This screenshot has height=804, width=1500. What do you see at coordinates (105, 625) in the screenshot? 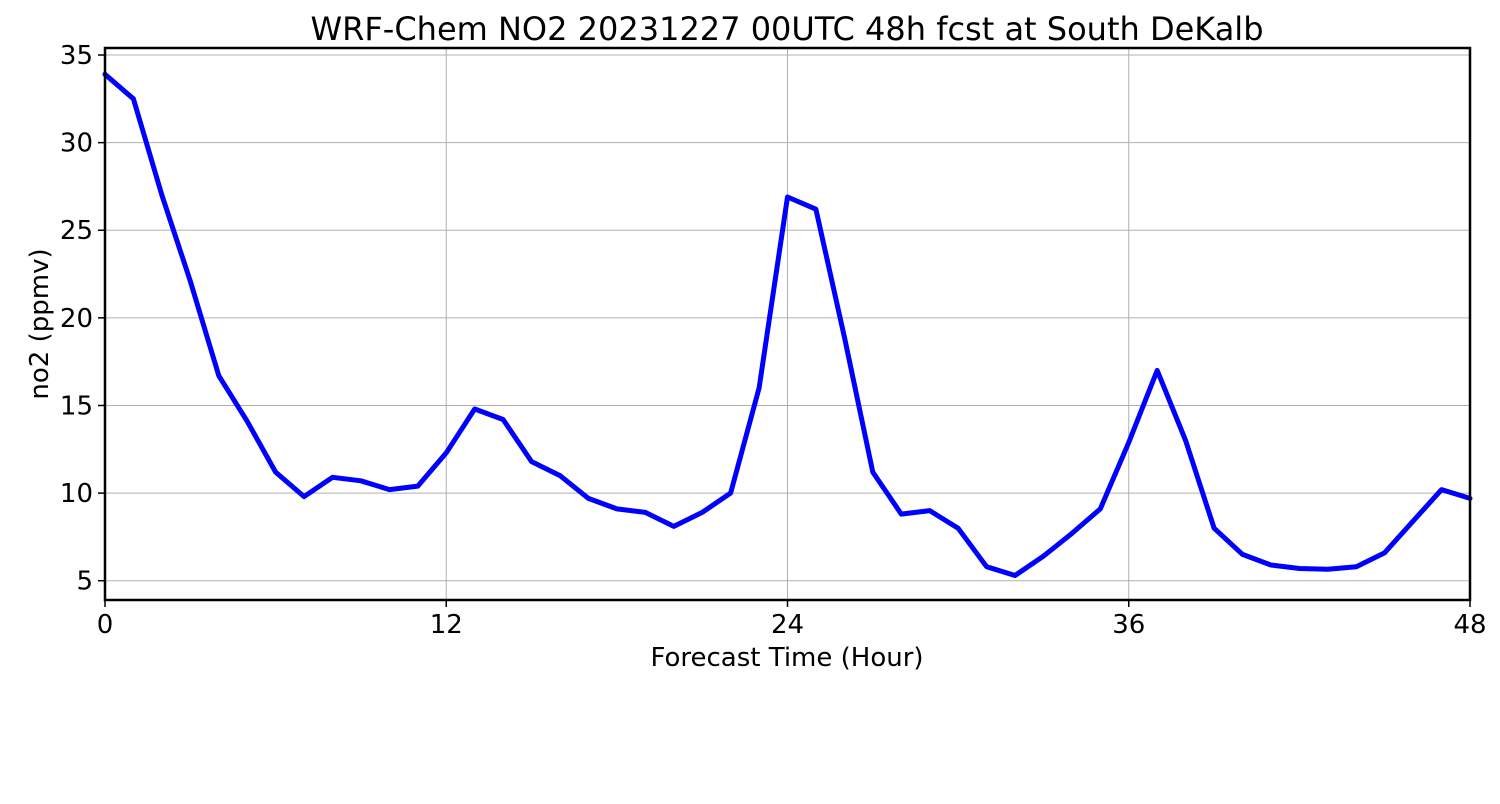
I see `x-tick-label: 0` at bounding box center [105, 625].